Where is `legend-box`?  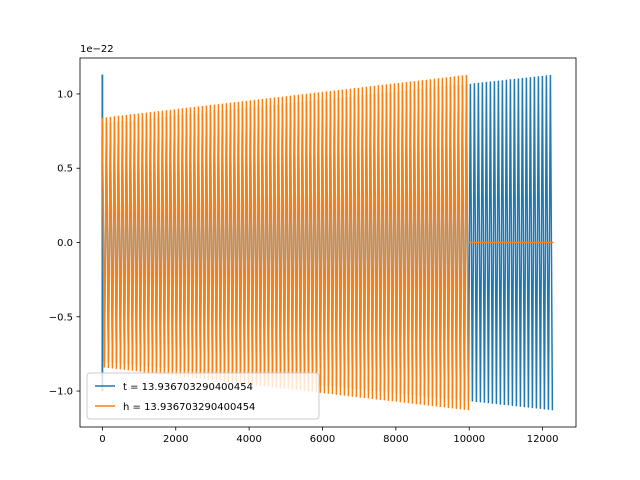
legend-box is located at coordinates (203, 396).